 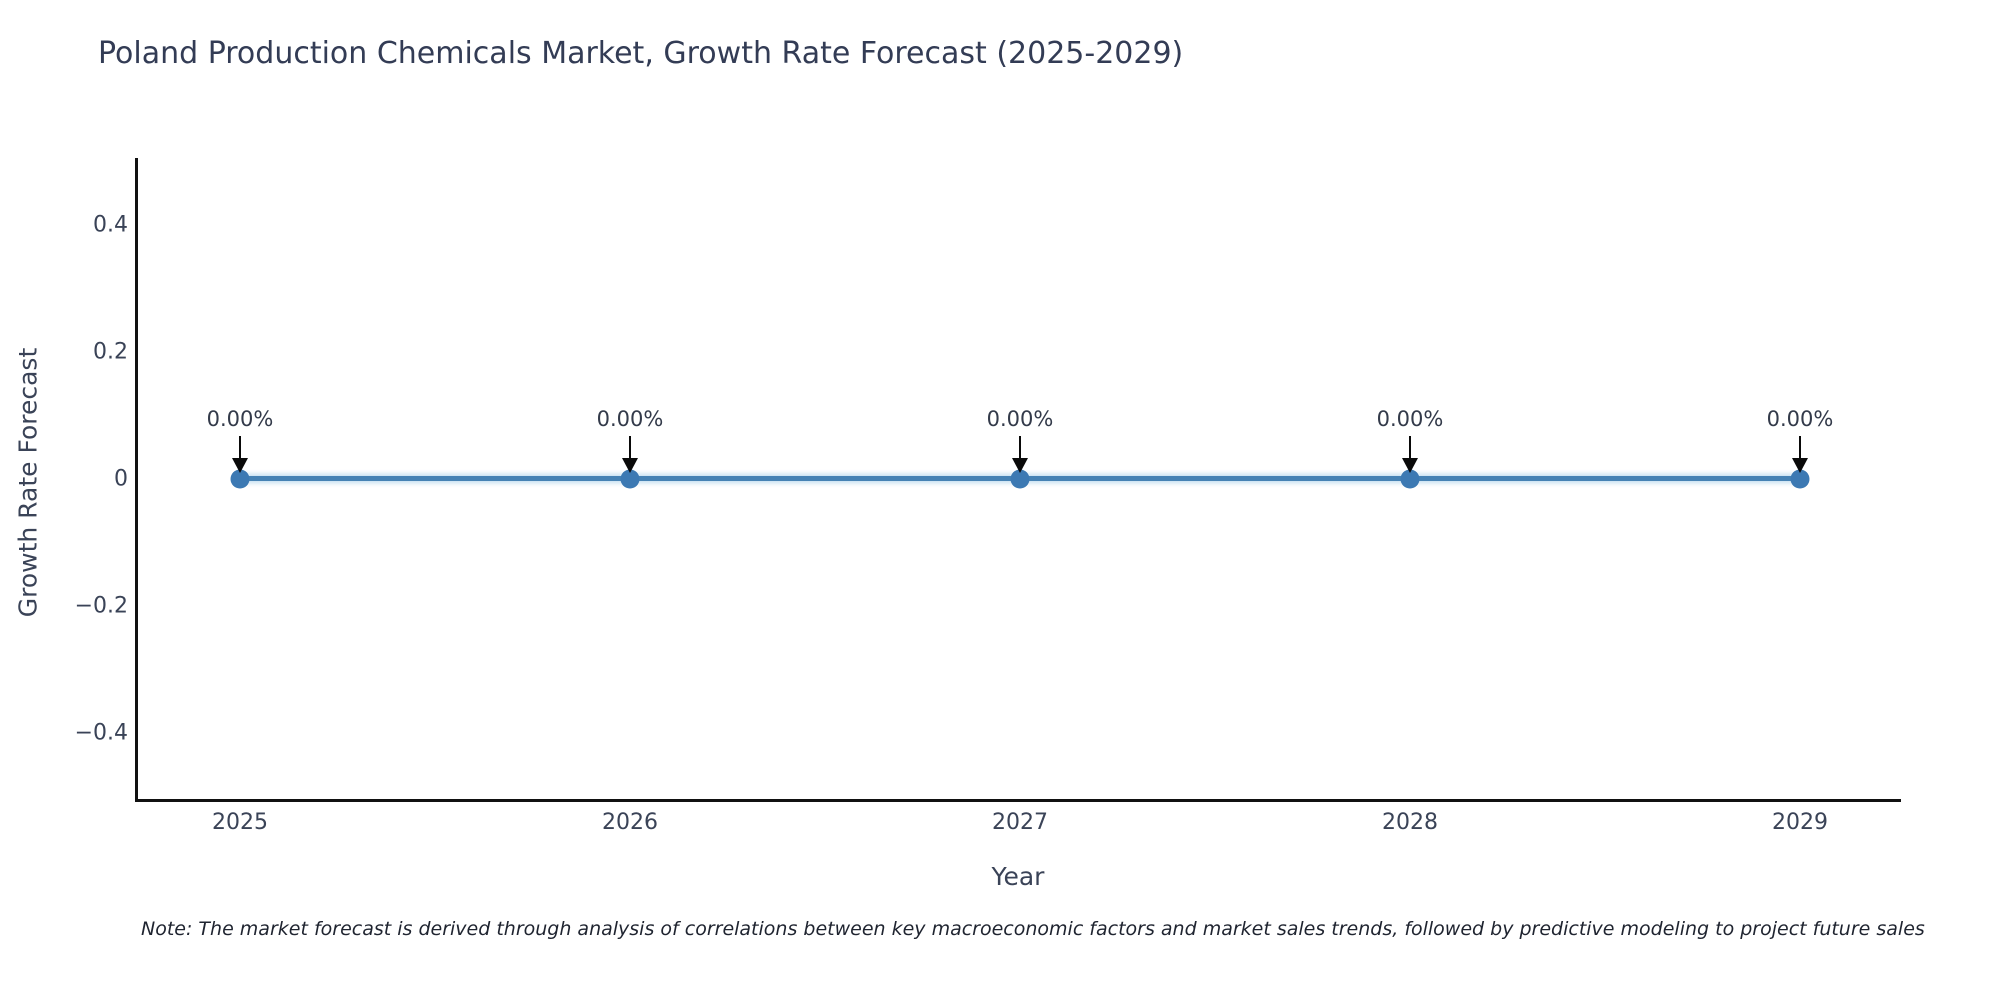 I want to click on y-tick-label: 0.4, so click(x=110, y=225).